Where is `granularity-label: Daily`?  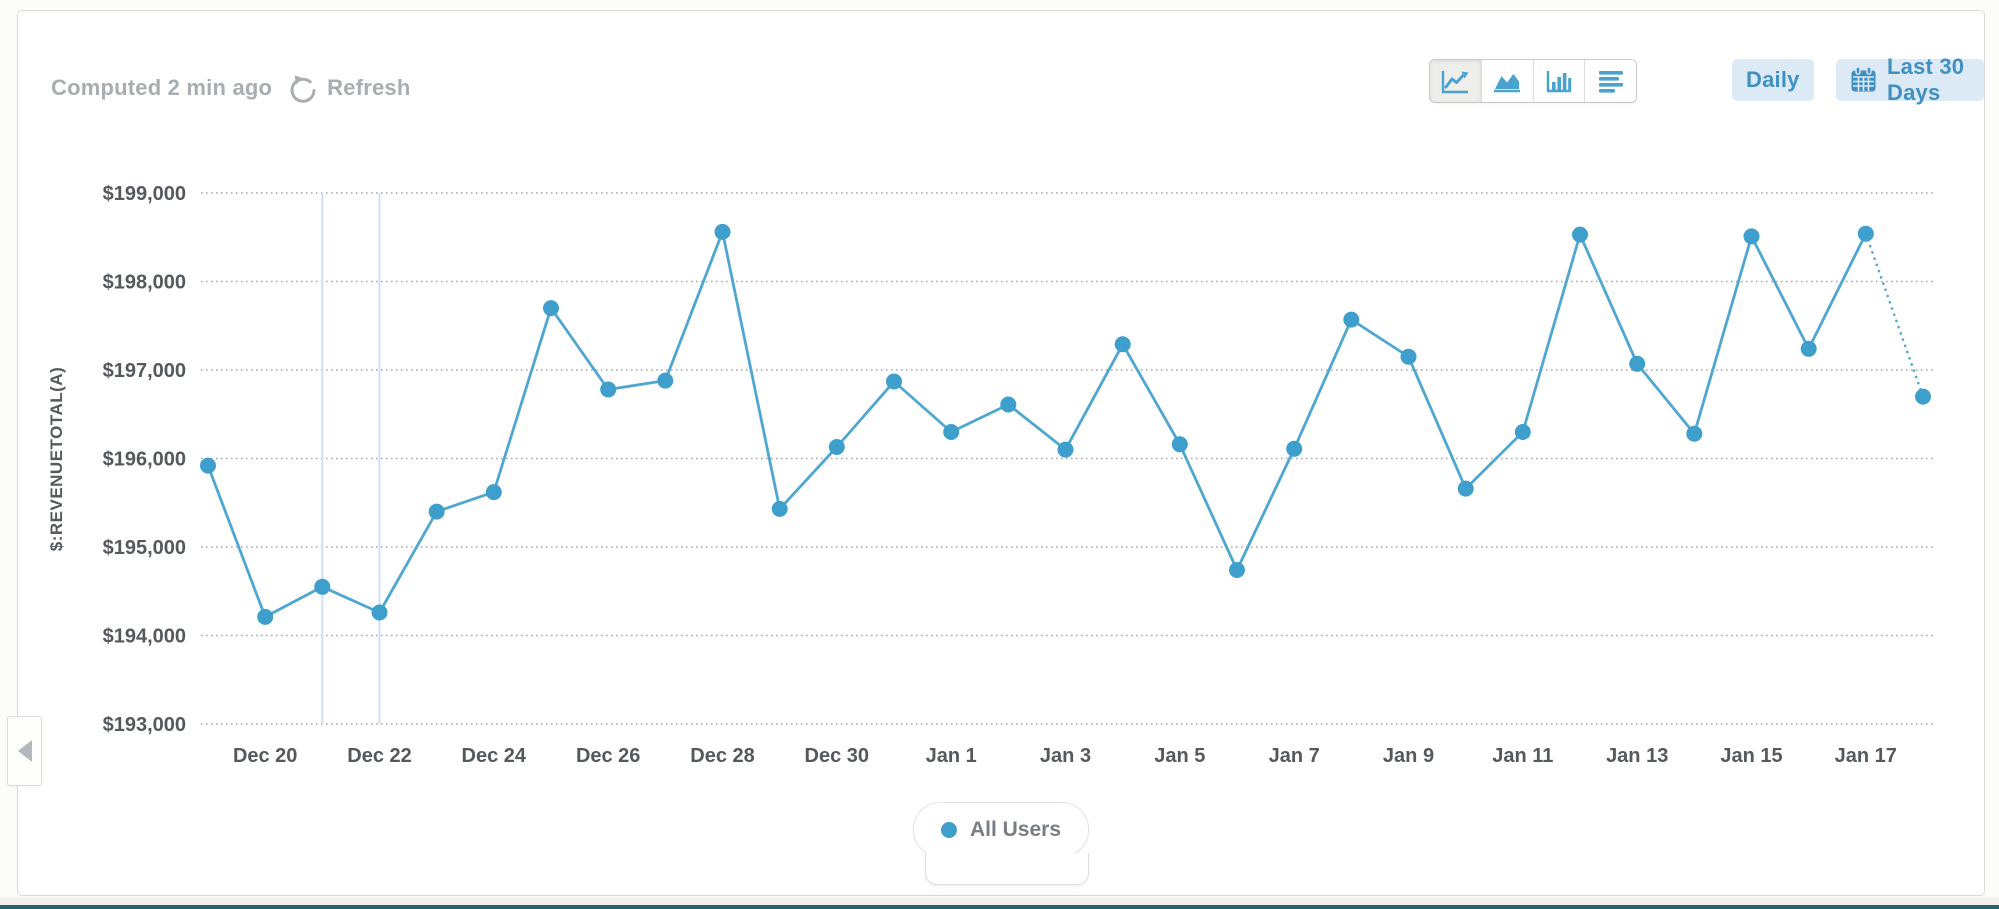 granularity-label: Daily is located at coordinates (1773, 79).